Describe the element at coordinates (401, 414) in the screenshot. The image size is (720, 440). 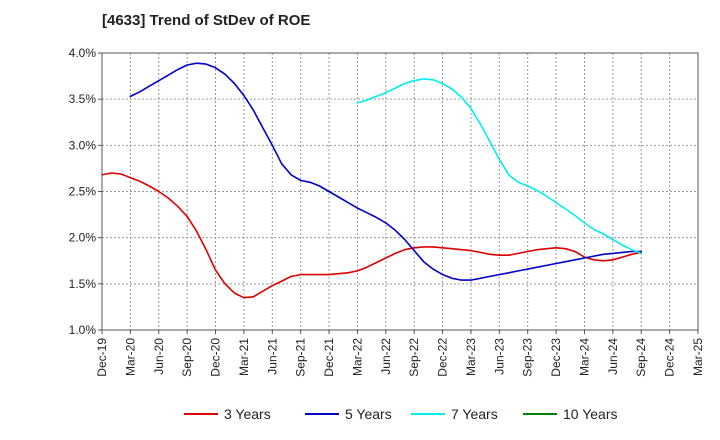
I see `legend: 3 Years 5 Years 7 Years 10 Years` at that location.